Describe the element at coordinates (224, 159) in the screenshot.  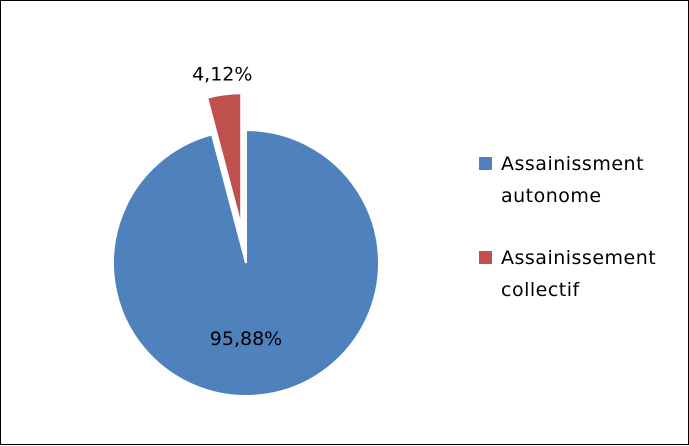
I see `pie-slice-collectif` at that location.